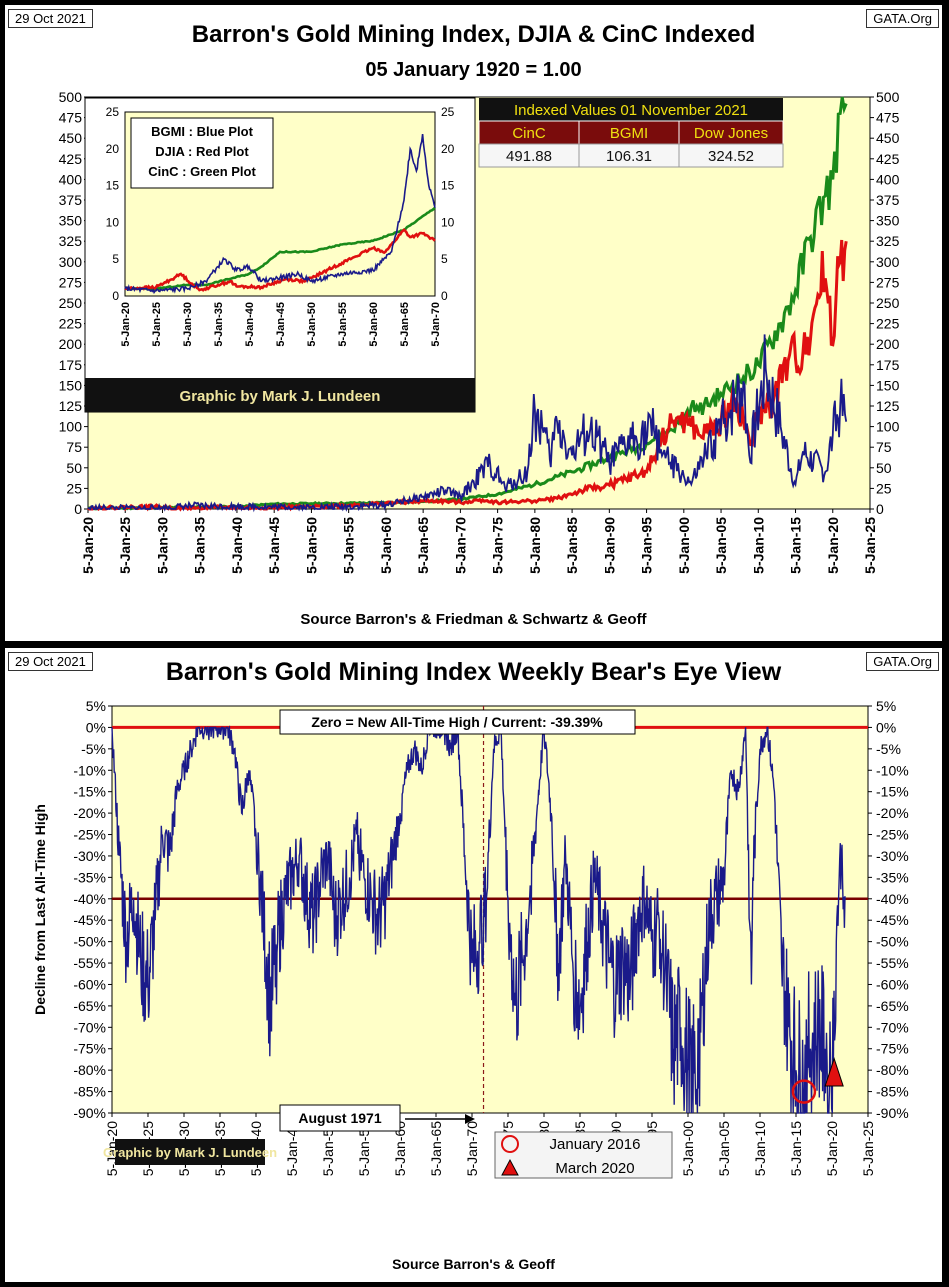  Describe the element at coordinates (888, 303) in the screenshot. I see `top-y-tick-label-right: 250` at that location.